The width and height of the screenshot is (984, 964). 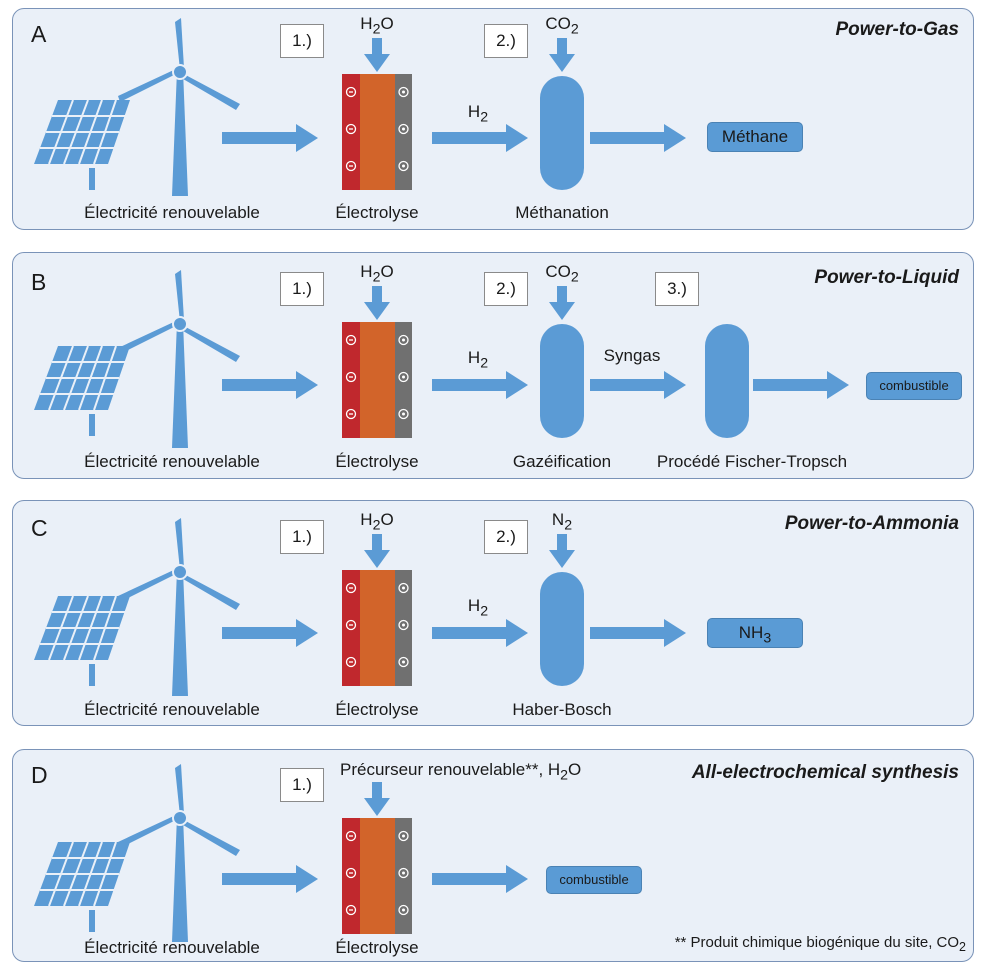 I want to click on product-box: Méthane, so click(x=755, y=137).